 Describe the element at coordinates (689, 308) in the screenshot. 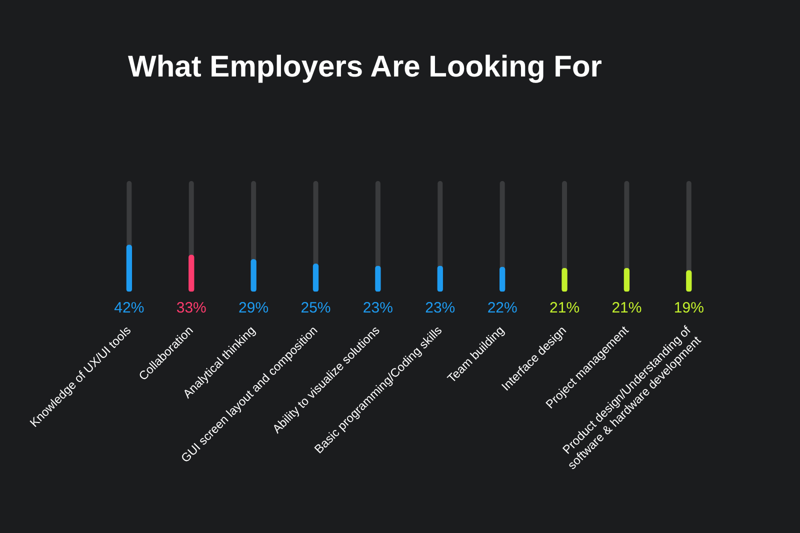

I see `data-label: 19%` at that location.